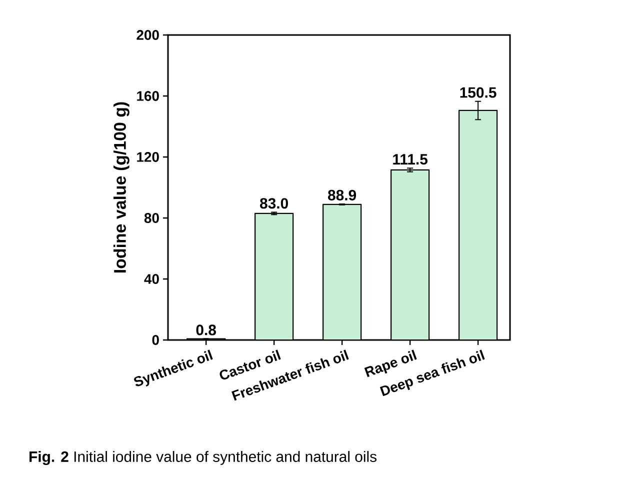 This screenshot has height=480, width=629. Describe the element at coordinates (147, 35) in the screenshot. I see `y-tick-label: 200` at that location.